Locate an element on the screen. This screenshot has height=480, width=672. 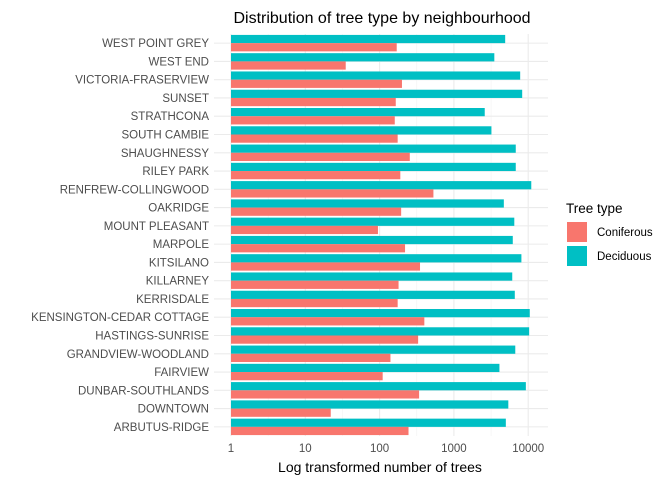
y-tick-label: RENFREW-COLLINGWOOD is located at coordinates (134, 190).